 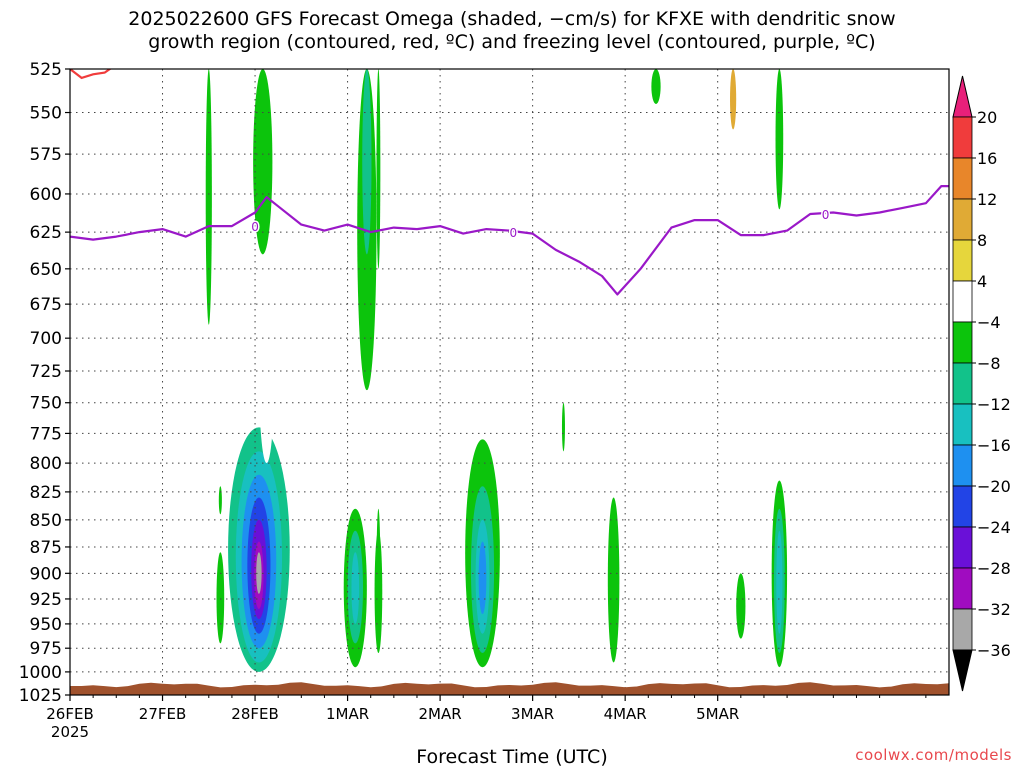 I want to click on ground-fill, so click(x=509, y=688).